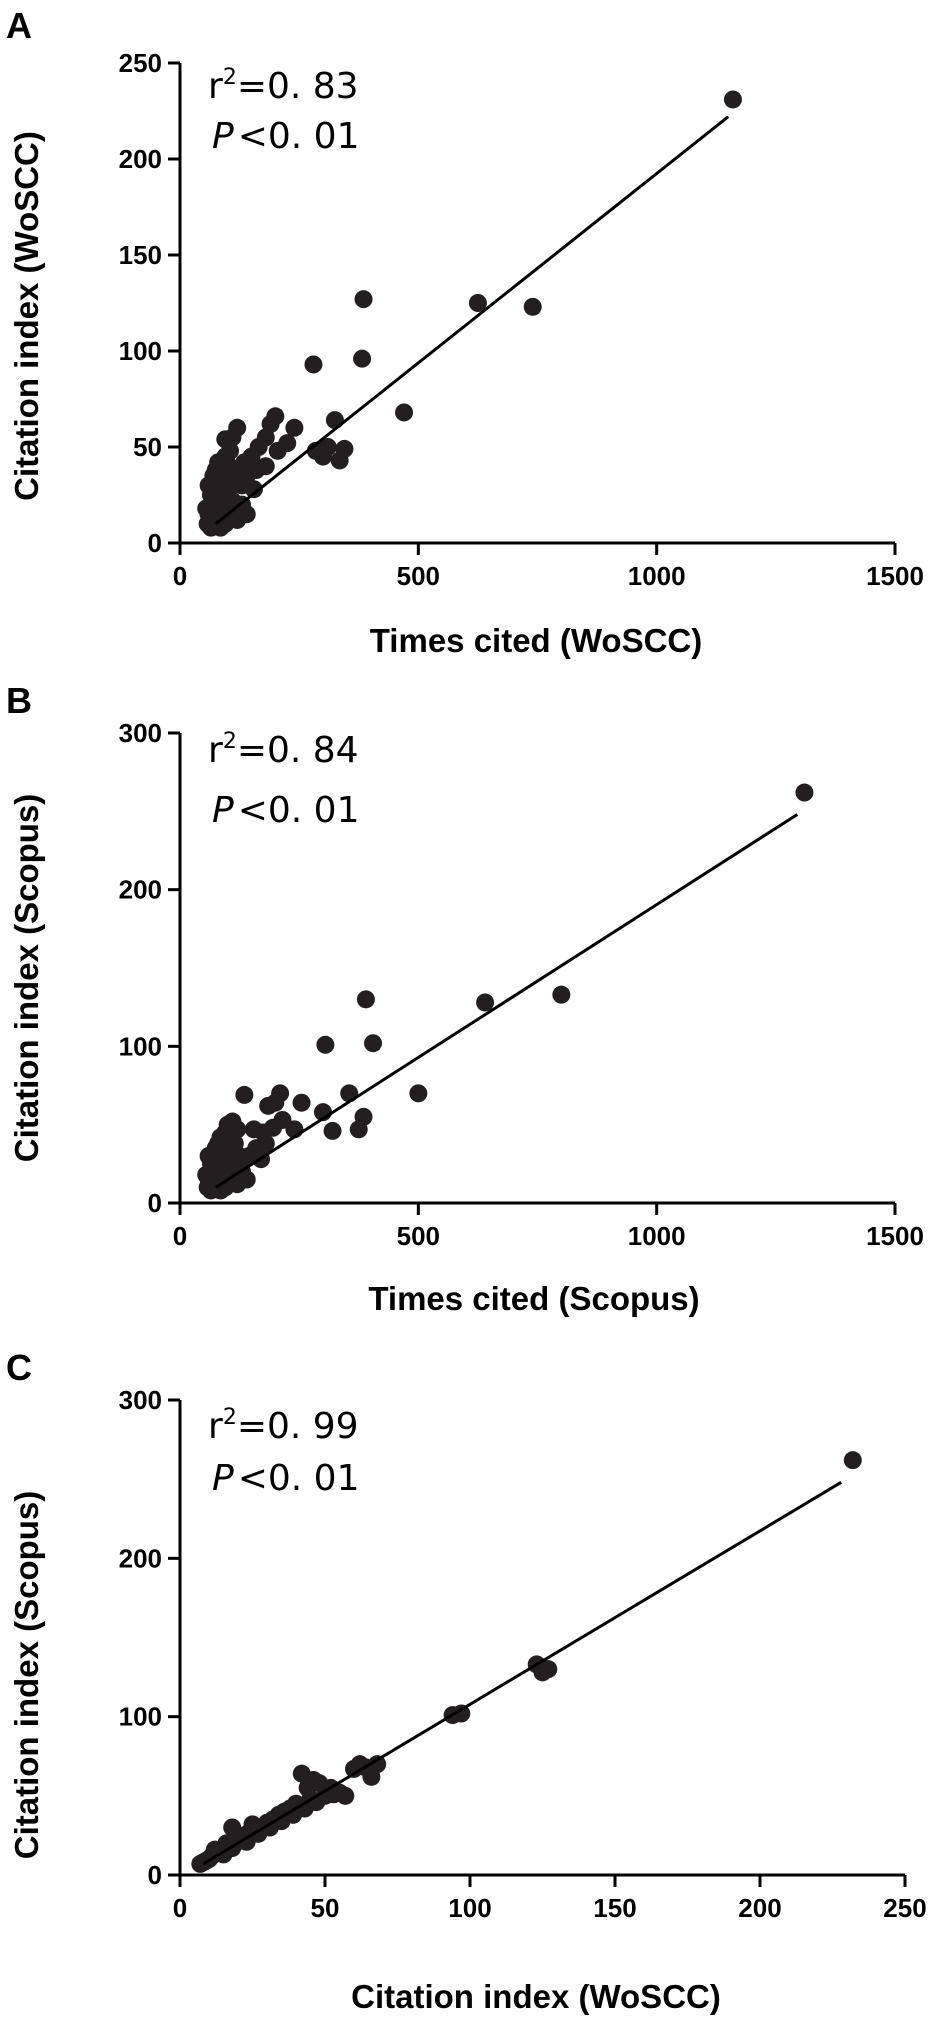 This screenshot has height=2020, width=945. What do you see at coordinates (140, 1046) in the screenshot?
I see `y-tick-label-b: 100` at bounding box center [140, 1046].